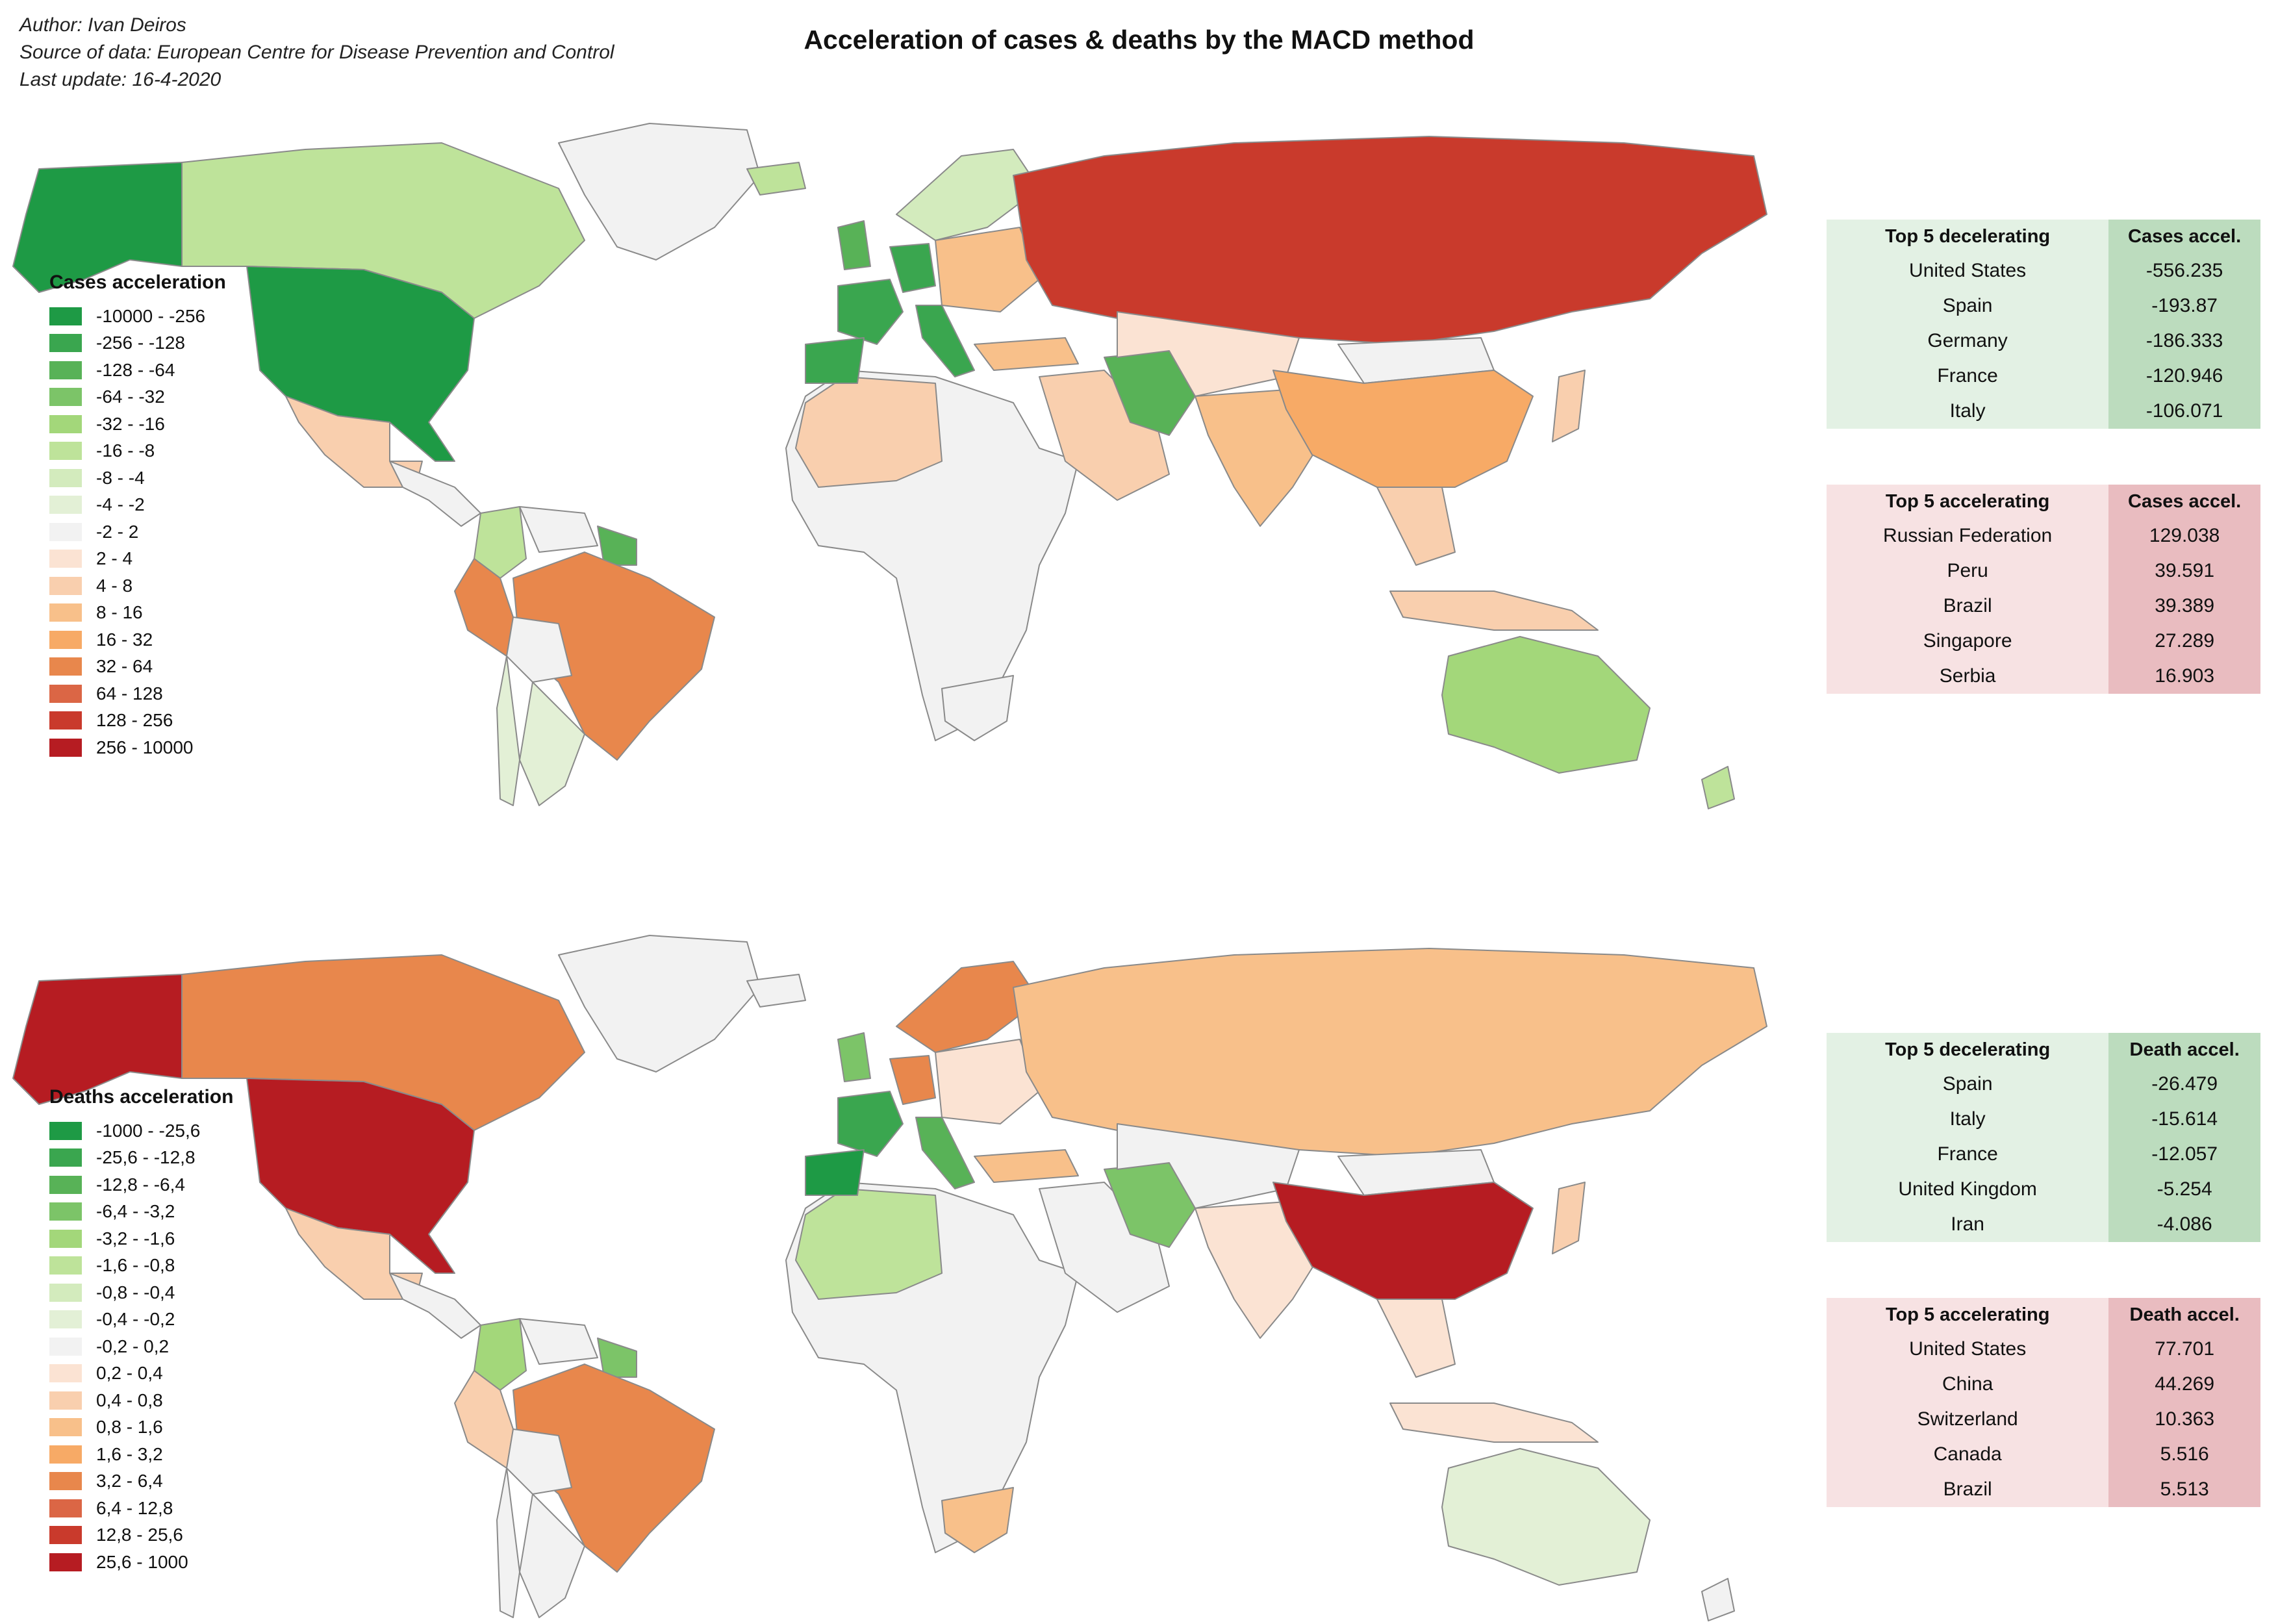  What do you see at coordinates (120, 612) in the screenshot?
I see `legend-label: 8 - 16` at bounding box center [120, 612].